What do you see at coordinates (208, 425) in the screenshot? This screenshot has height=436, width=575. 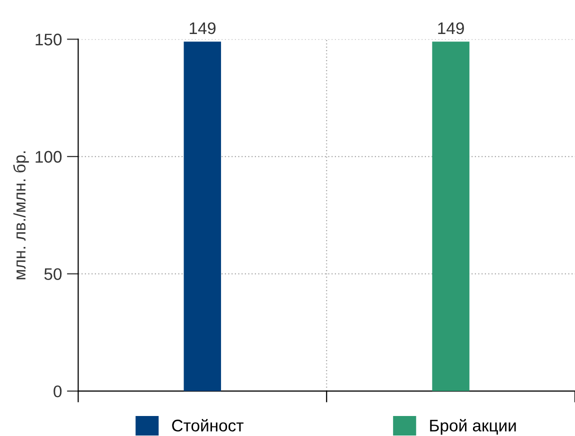 I see `legend-label: Стойност` at bounding box center [208, 425].